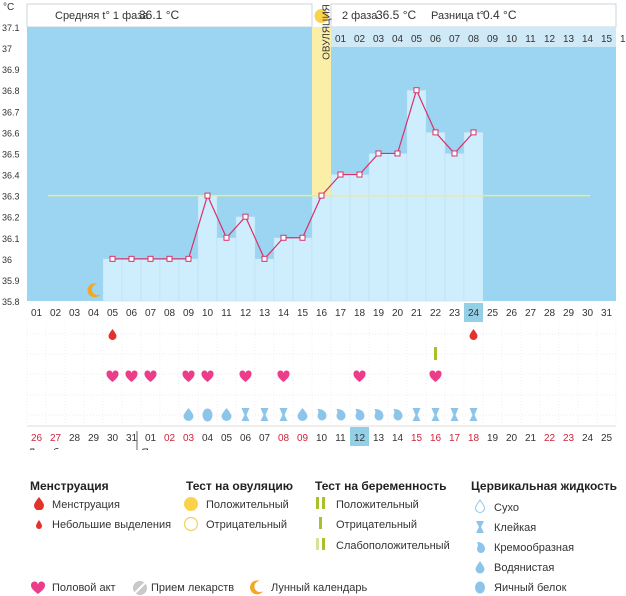 Image resolution: width=626 pixels, height=596 pixels. What do you see at coordinates (320, 544) in the screenshot?
I see `pregnancy-weak-icon` at bounding box center [320, 544].